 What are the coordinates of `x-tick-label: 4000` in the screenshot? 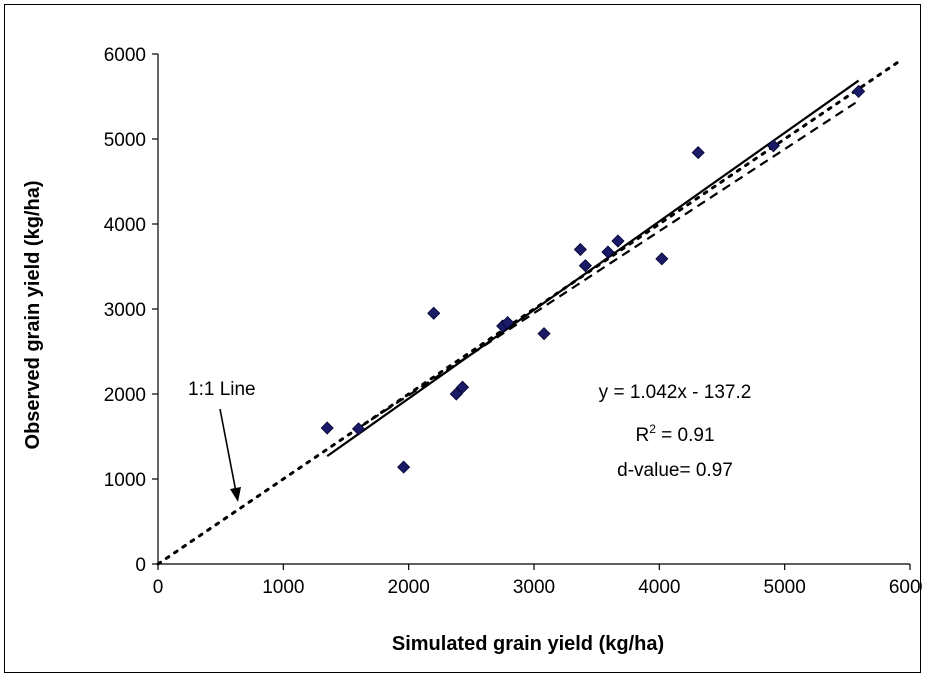 It's located at (659, 587).